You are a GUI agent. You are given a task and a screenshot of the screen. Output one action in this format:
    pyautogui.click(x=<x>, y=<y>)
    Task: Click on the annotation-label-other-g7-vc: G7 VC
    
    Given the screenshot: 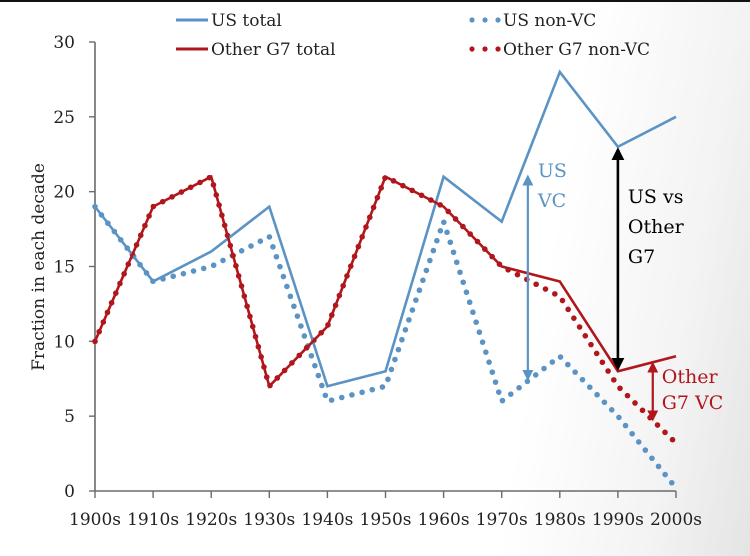 What is the action you would take?
    pyautogui.click(x=693, y=403)
    